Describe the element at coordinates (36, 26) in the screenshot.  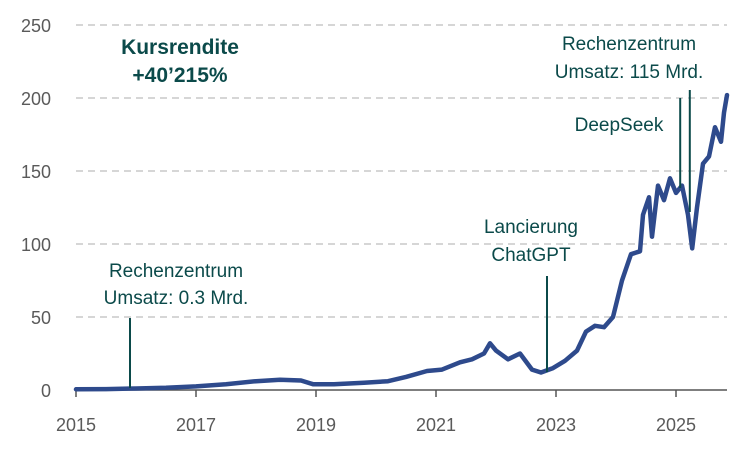
I see `y-tick-label: 250` at that location.